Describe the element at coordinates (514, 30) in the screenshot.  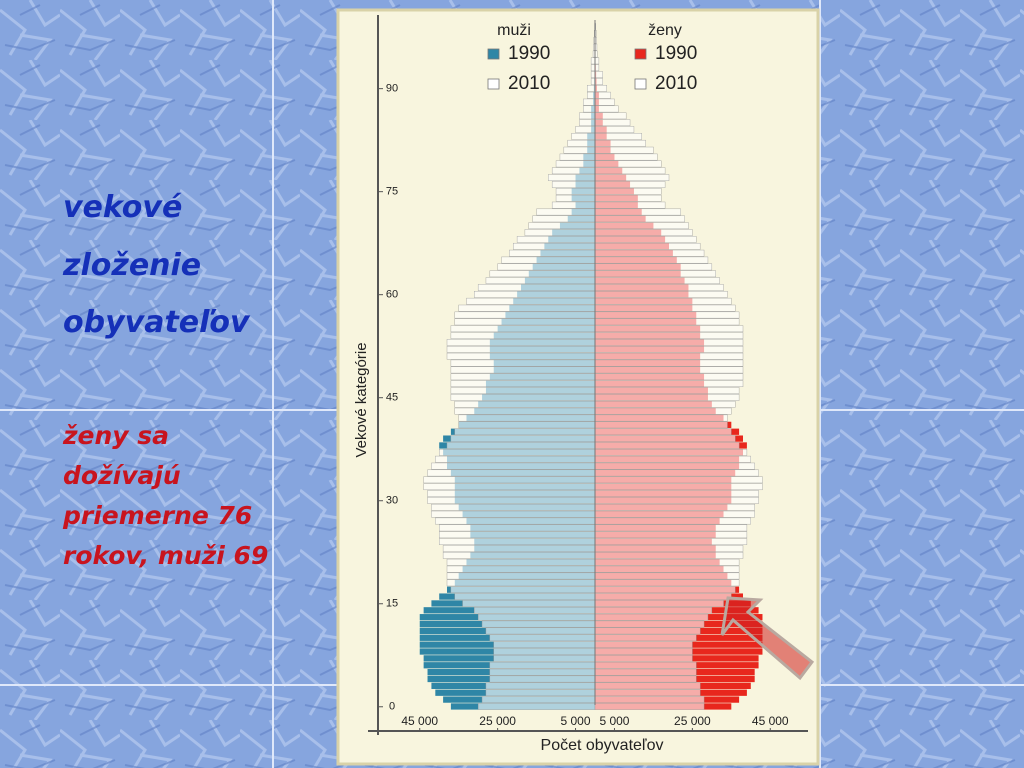
I see `legend-group-title: muži` at that location.